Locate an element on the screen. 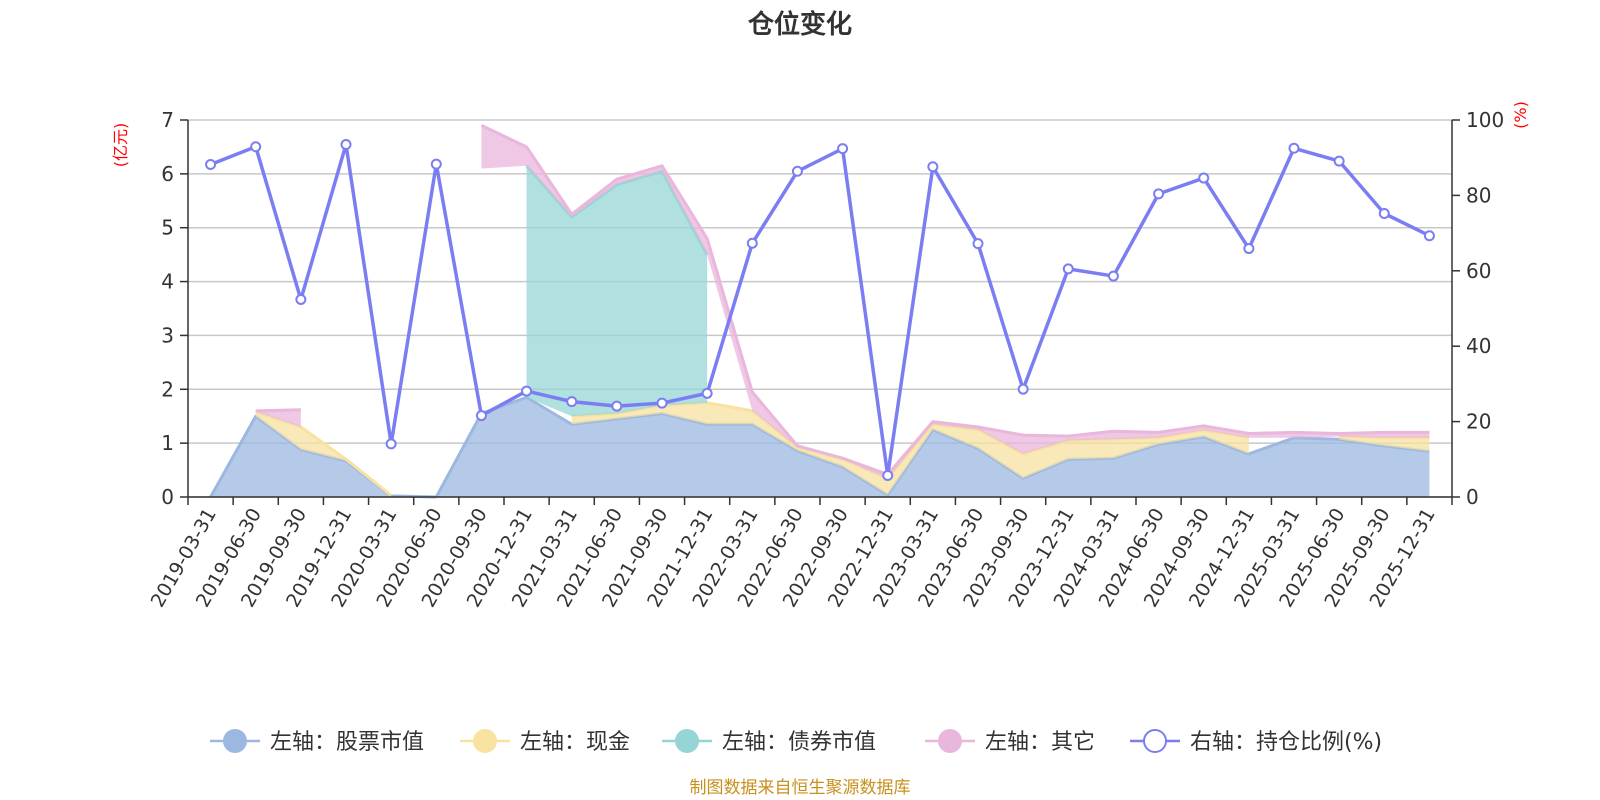  legend-item: 右轴：持仓比例(%) is located at coordinates (1256, 742).